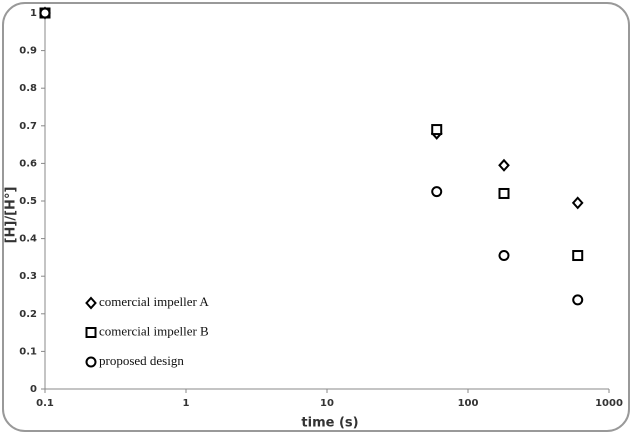 This screenshot has width=634, height=436. I want to click on x-tick-label: 0.1, so click(45, 403).